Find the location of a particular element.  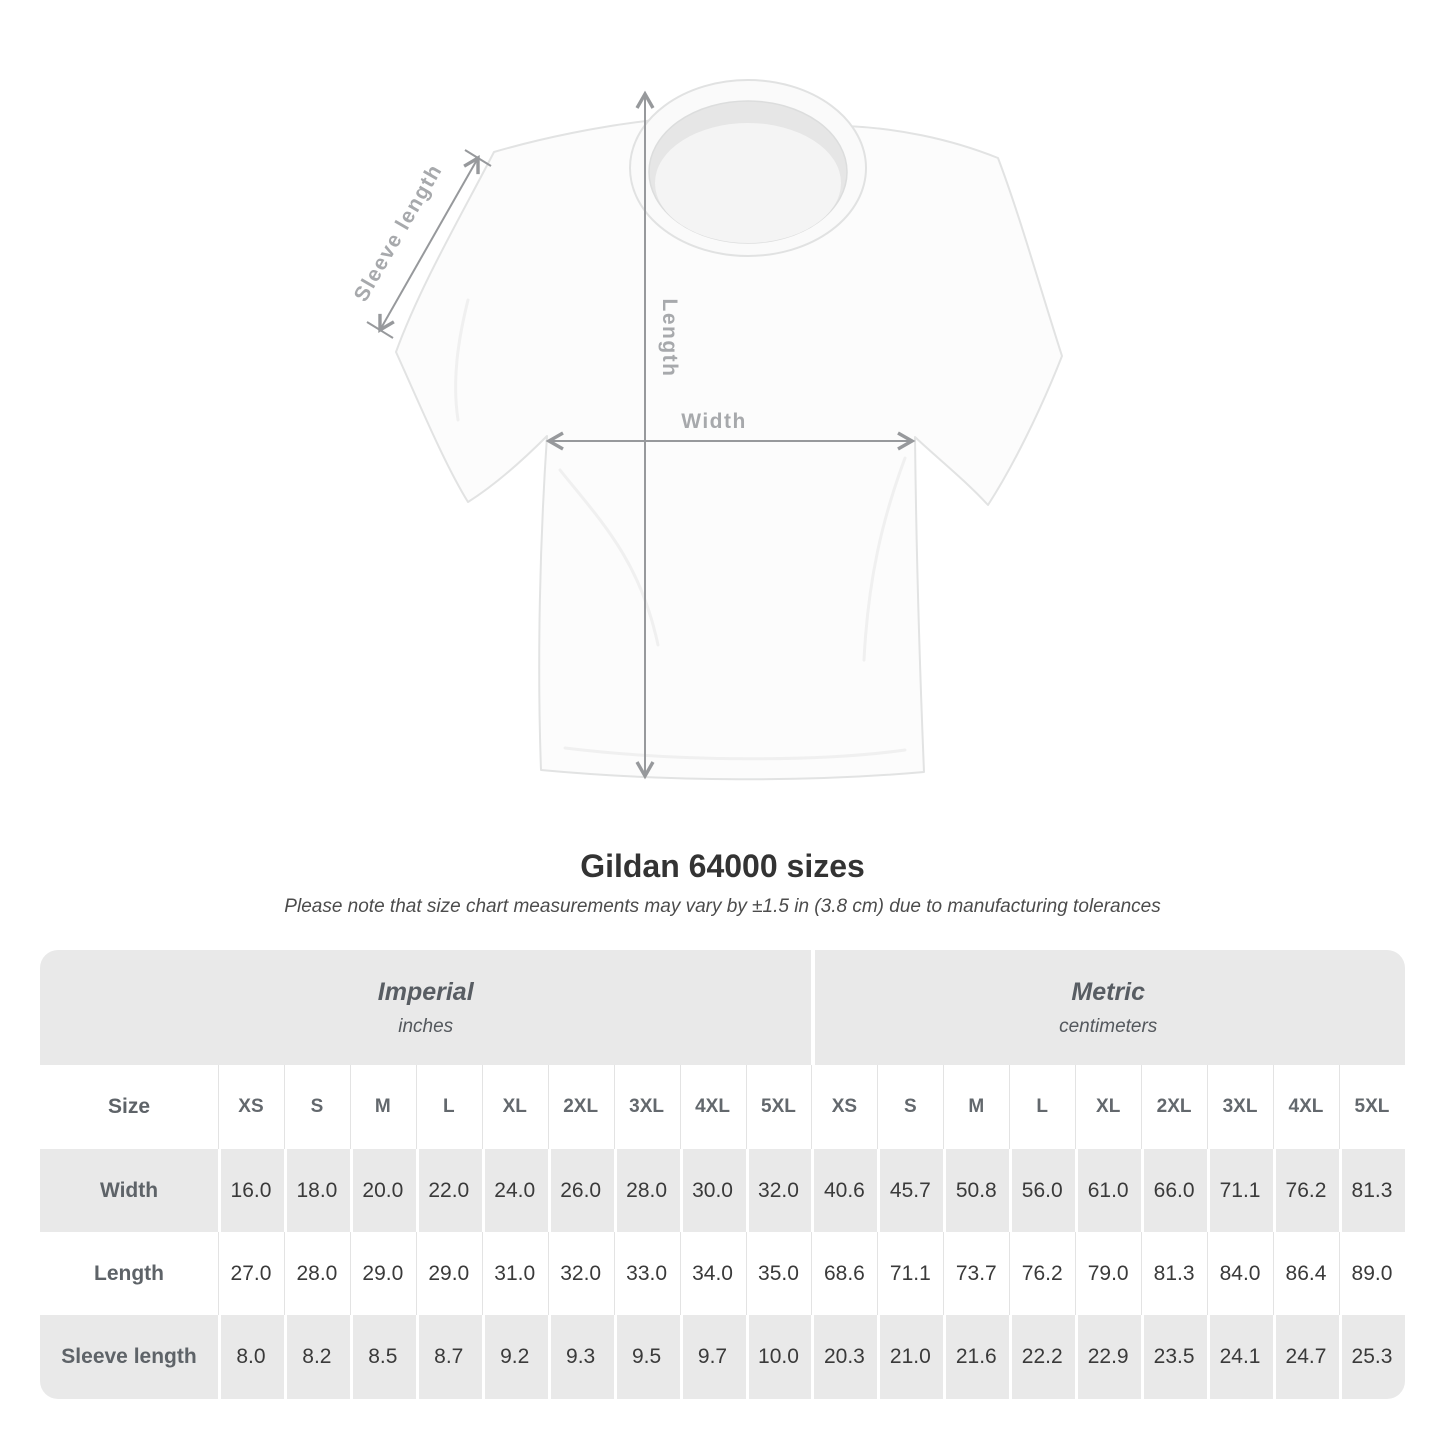

sleeve-length-imperial-xl: 9.2 is located at coordinates (514, 1357).